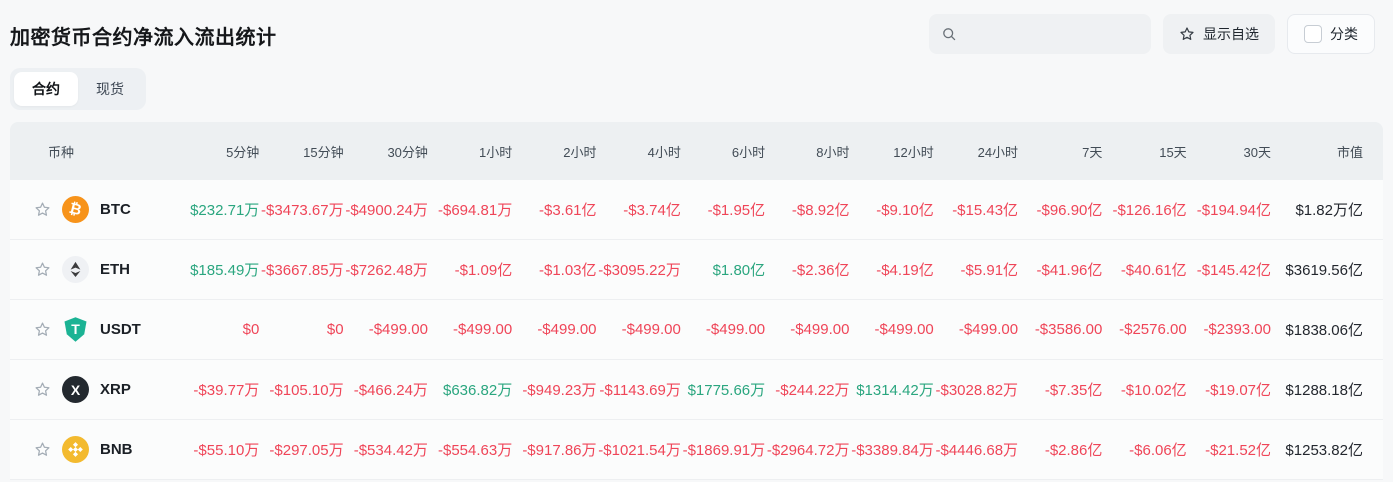  Describe the element at coordinates (1153, 390) in the screenshot. I see `value-15天: -$10.02亿` at that location.